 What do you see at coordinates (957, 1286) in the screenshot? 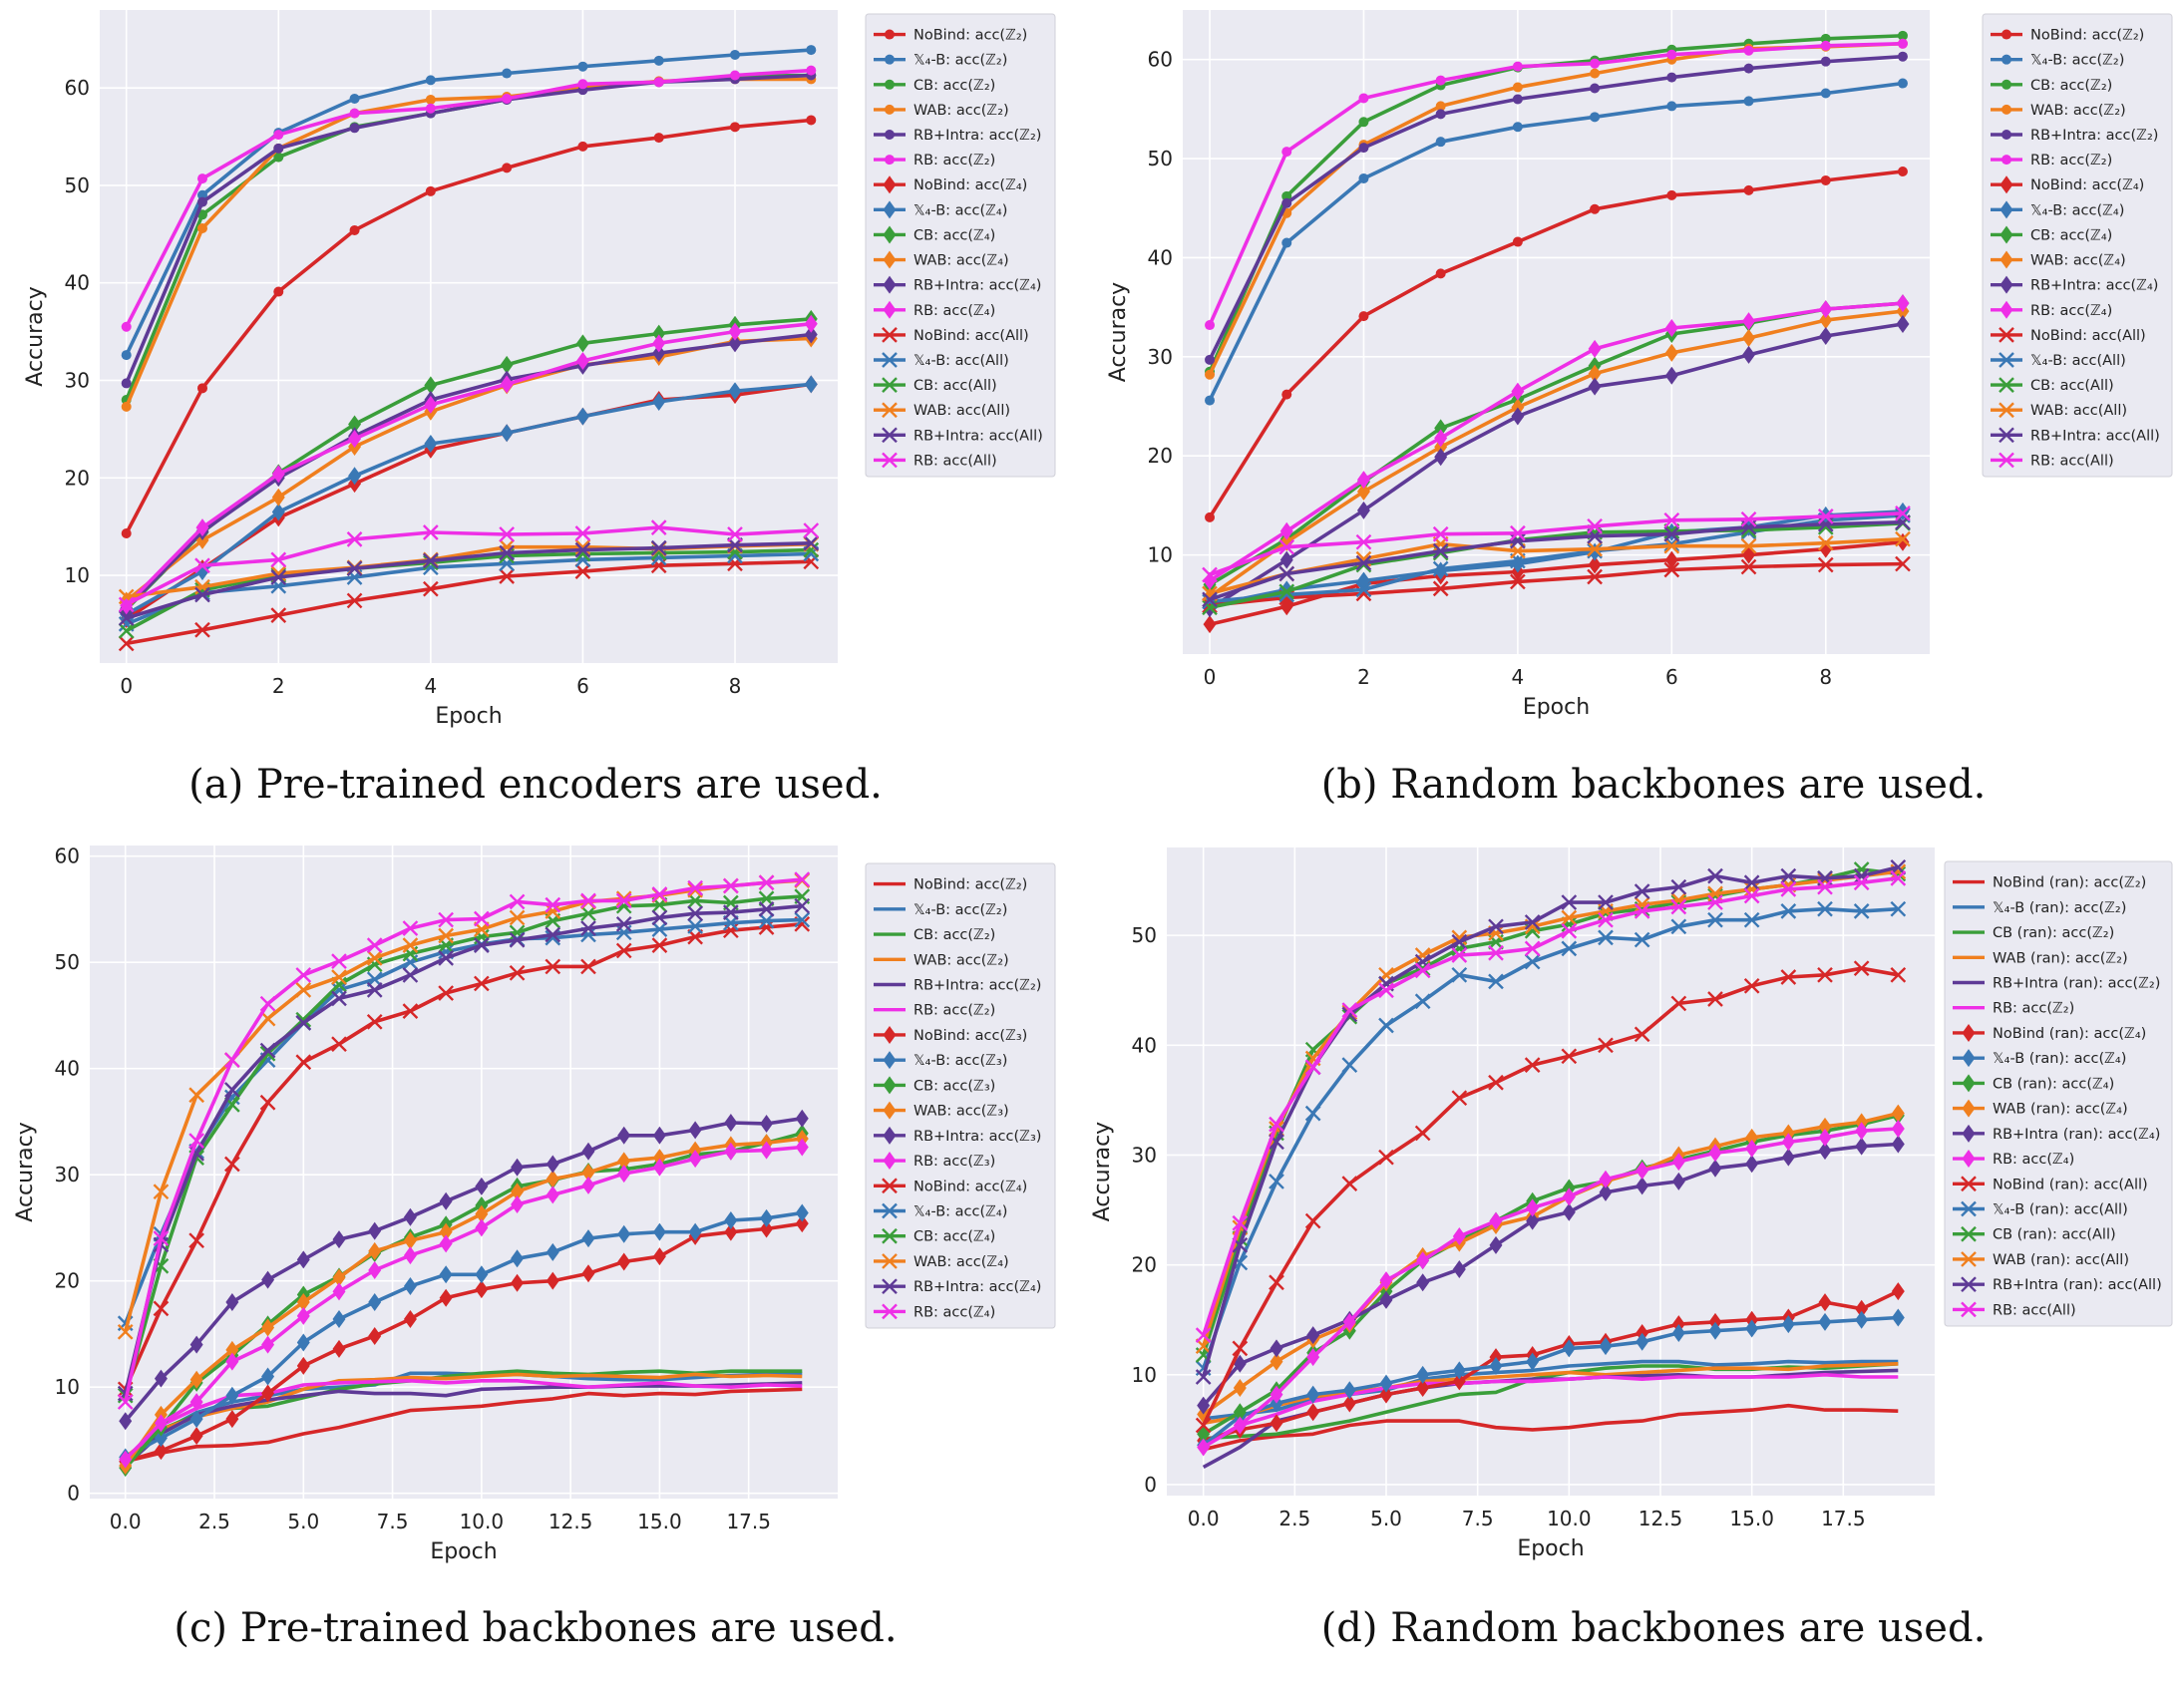
I see `legend-item: RB+Intra: acc(ℤ₄)` at bounding box center [957, 1286].